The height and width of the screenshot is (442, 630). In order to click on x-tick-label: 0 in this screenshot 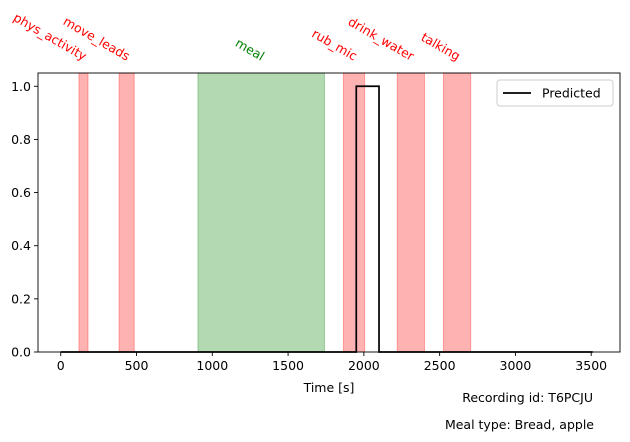, I will do `click(61, 365)`.